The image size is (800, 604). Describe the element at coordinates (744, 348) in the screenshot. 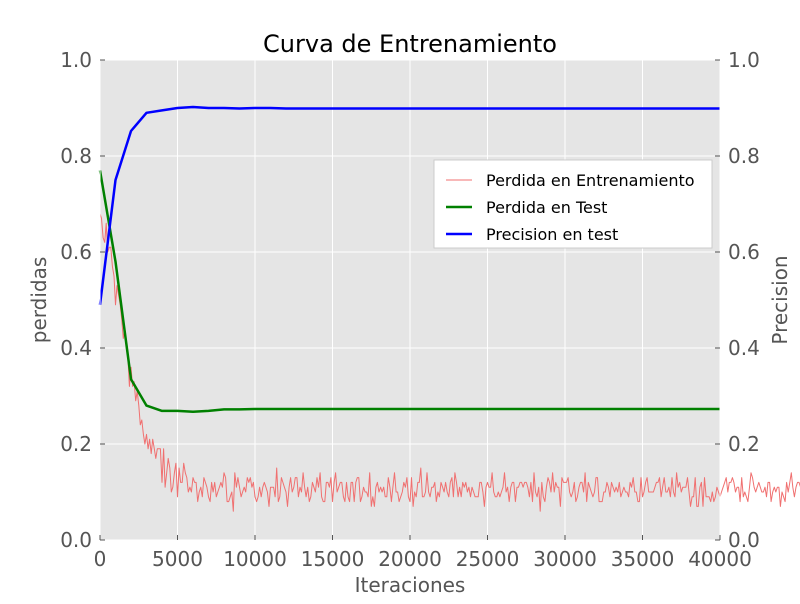

I see `y-right-tick-label: 0.4` at that location.